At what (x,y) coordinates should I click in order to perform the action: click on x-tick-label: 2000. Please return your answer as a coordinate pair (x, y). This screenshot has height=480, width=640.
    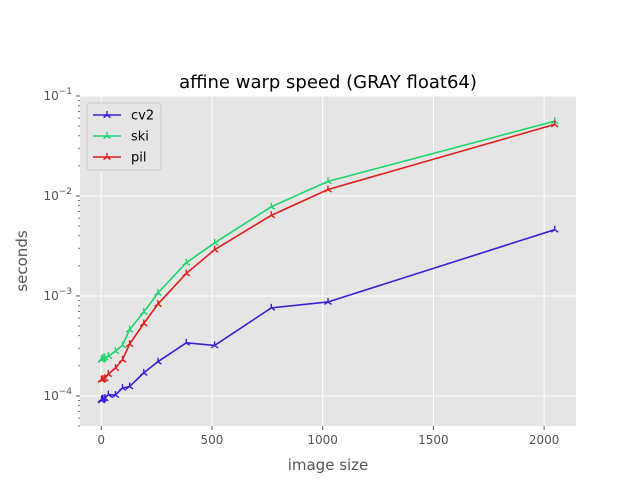
    Looking at the image, I should click on (544, 440).